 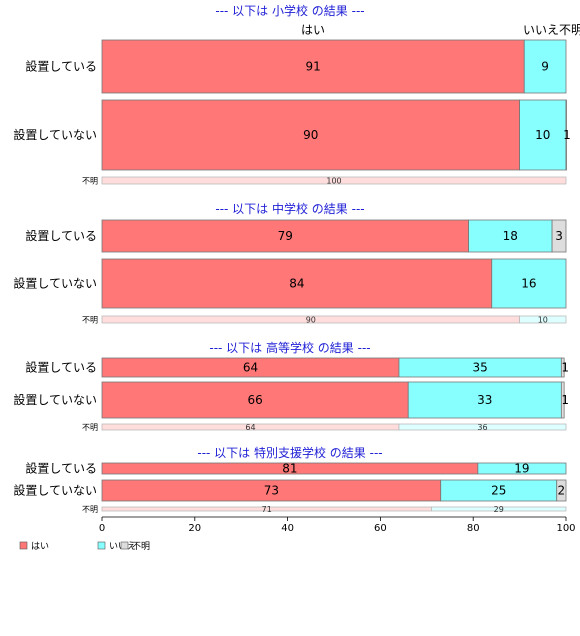 What do you see at coordinates (498, 491) in the screenshot?
I see `data-label: 25` at bounding box center [498, 491].